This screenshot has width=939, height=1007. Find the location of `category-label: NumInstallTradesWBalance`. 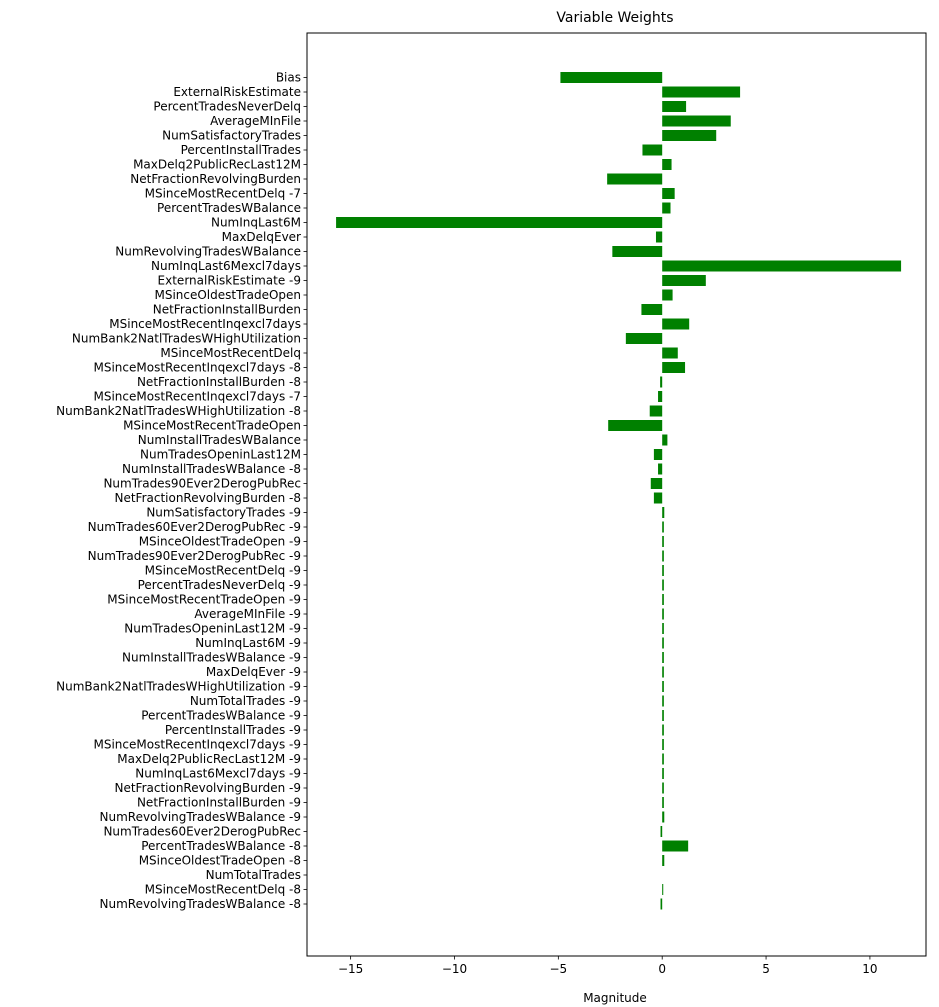

category-label: NumInstallTradesWBalance is located at coordinates (219, 440).